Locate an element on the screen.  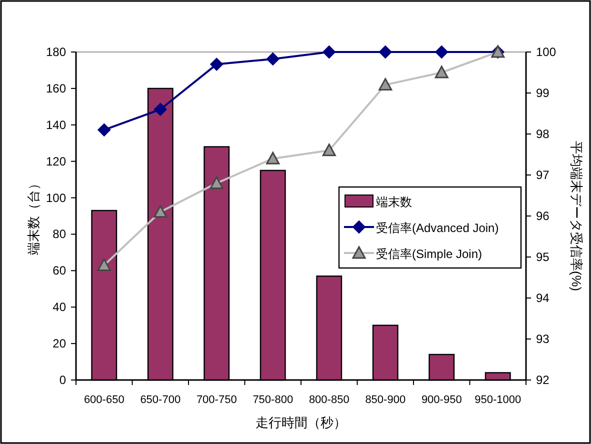
y2-tick-label: 95 is located at coordinates (543, 257).